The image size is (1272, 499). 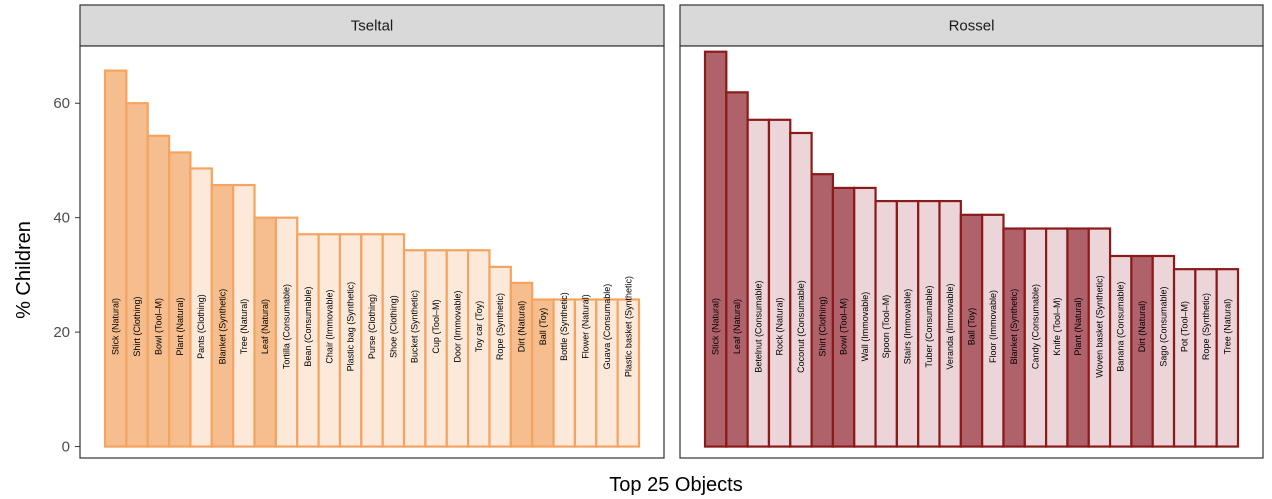 I want to click on bar-label: Pants (Clothing), so click(x=201, y=326).